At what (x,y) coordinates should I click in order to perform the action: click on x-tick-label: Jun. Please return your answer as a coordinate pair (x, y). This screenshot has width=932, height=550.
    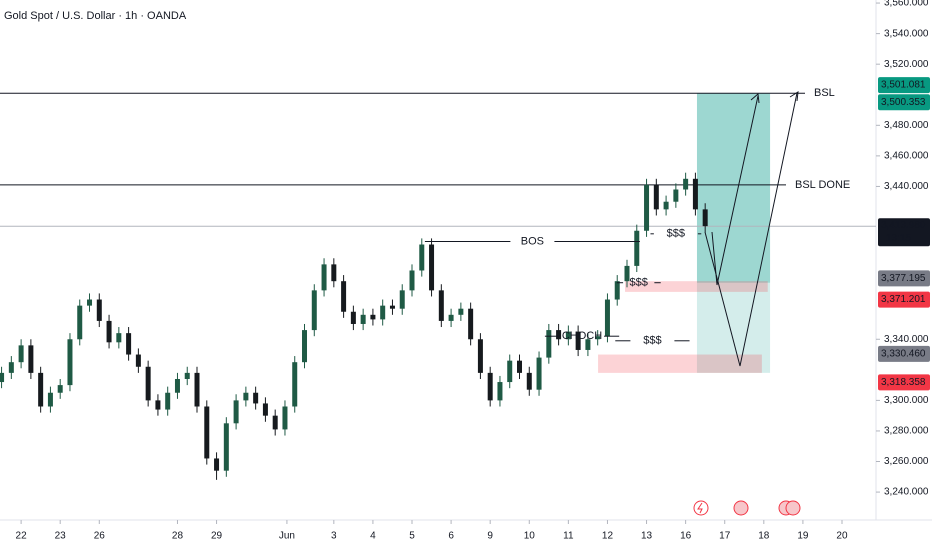
    Looking at the image, I should click on (287, 536).